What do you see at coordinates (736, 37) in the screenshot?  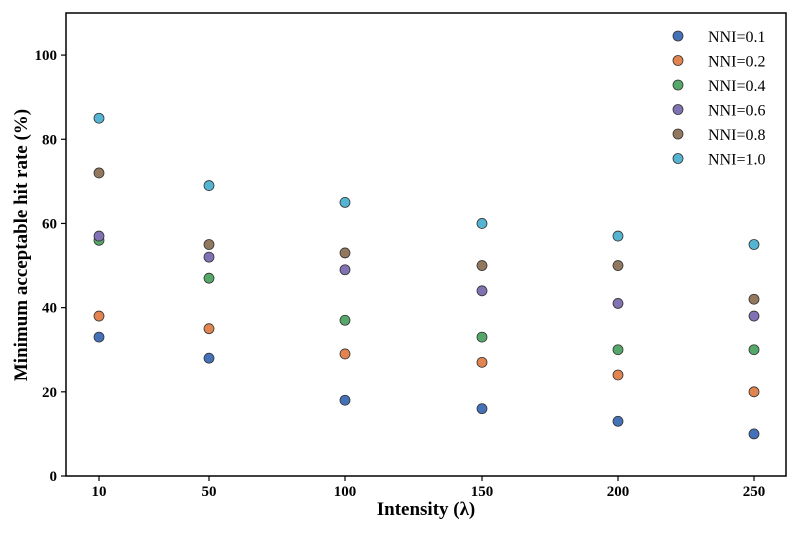 I see `legend-label: NNI=0.1` at bounding box center [736, 37].